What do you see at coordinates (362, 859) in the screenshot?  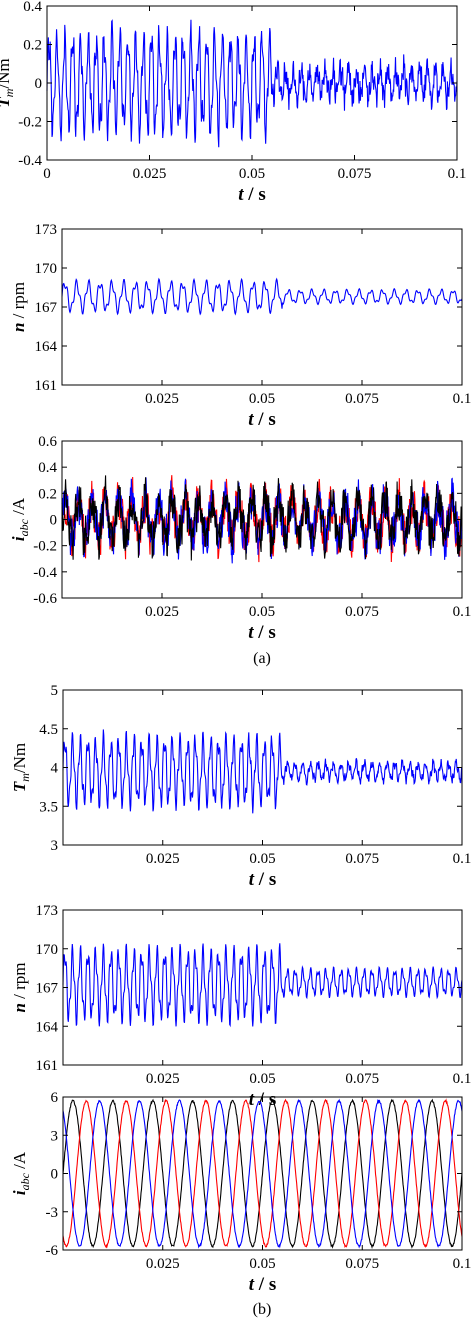 I see `x-tick-label-b1-2: 0.075` at bounding box center [362, 859].